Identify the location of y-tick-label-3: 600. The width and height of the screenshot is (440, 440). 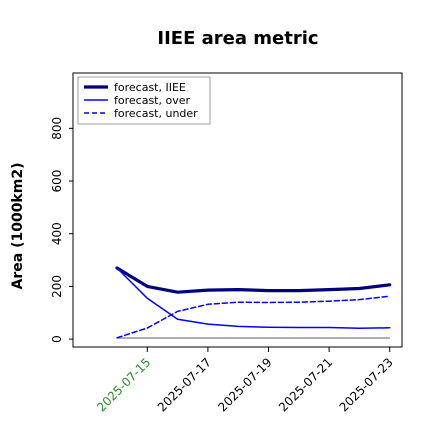
(57, 181).